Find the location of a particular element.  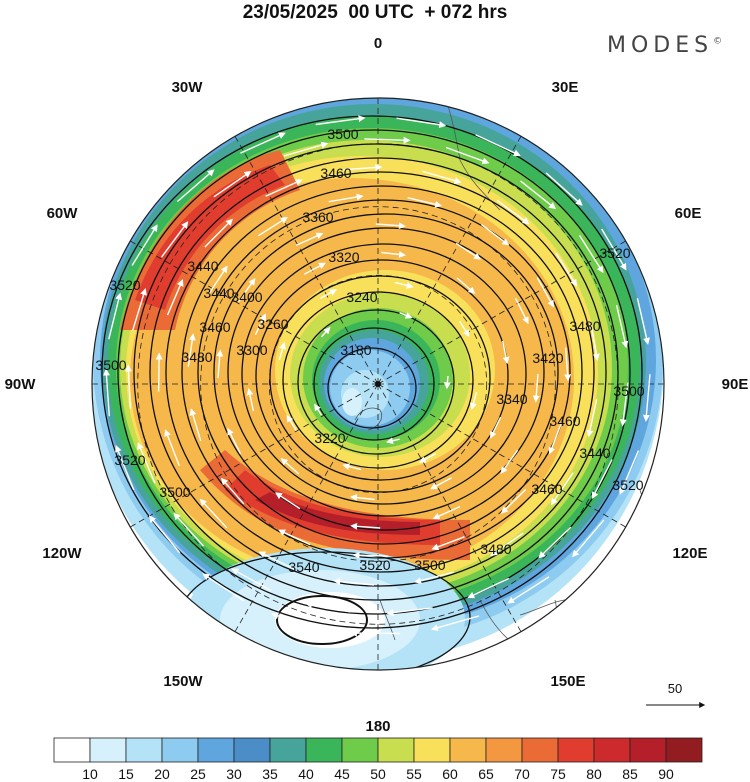

longitude-label: 180 is located at coordinates (377, 726).